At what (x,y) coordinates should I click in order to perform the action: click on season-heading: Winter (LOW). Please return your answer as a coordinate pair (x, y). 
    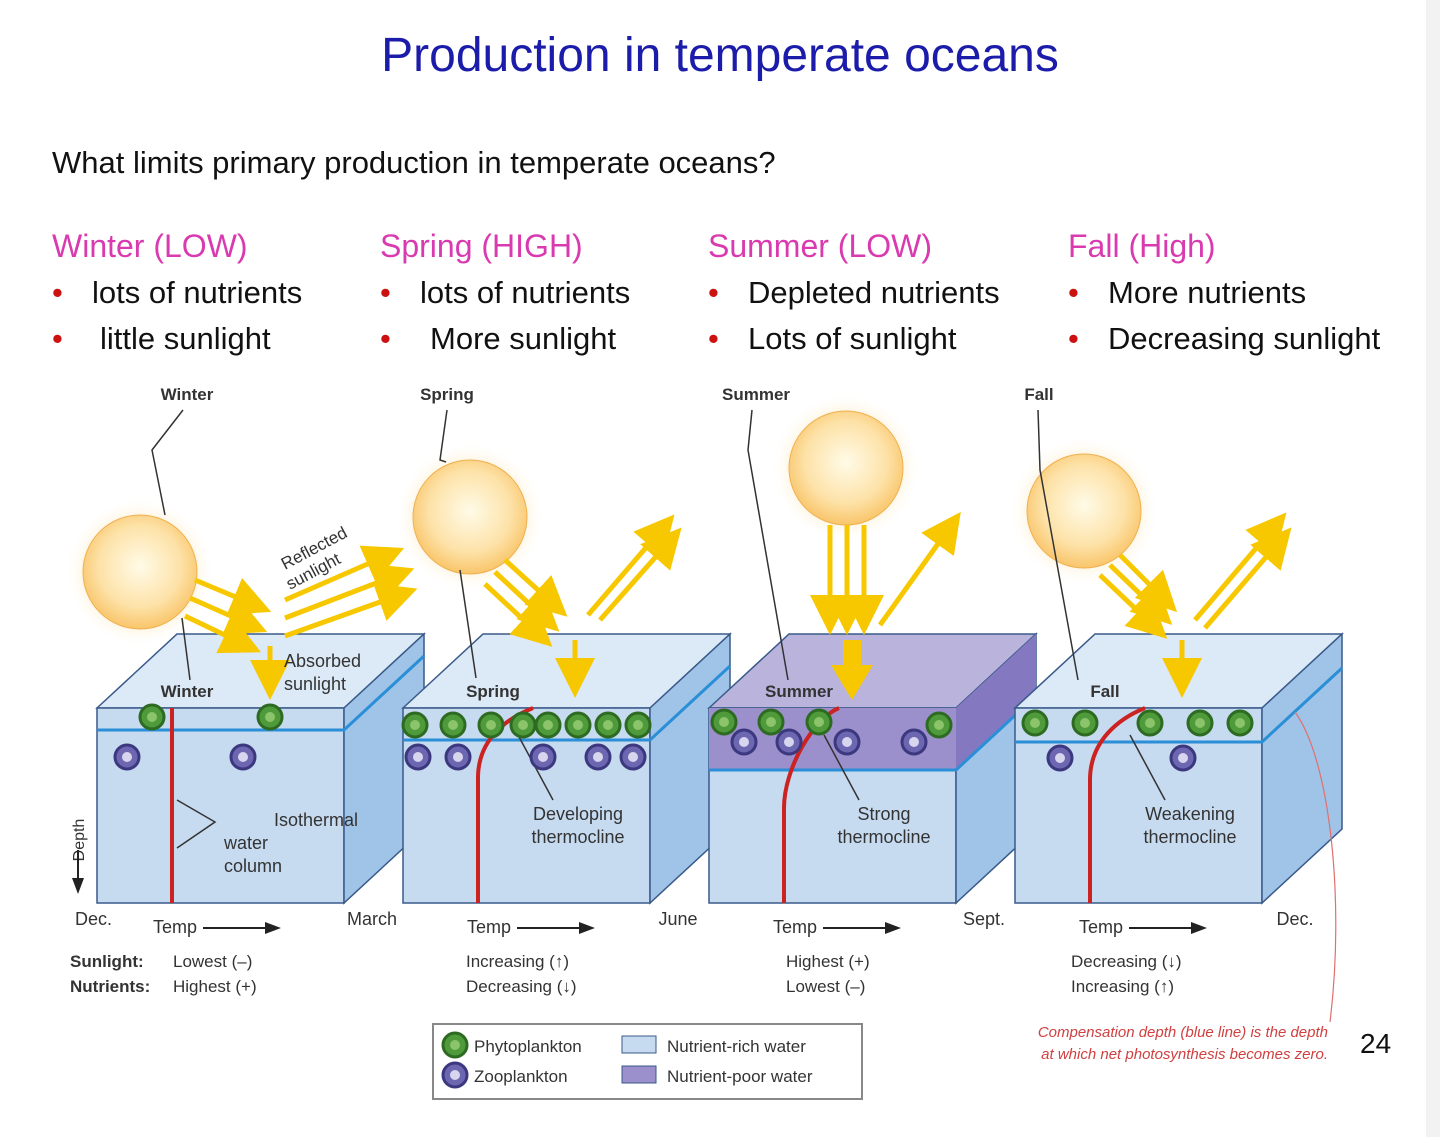
    Looking at the image, I should click on (150, 246).